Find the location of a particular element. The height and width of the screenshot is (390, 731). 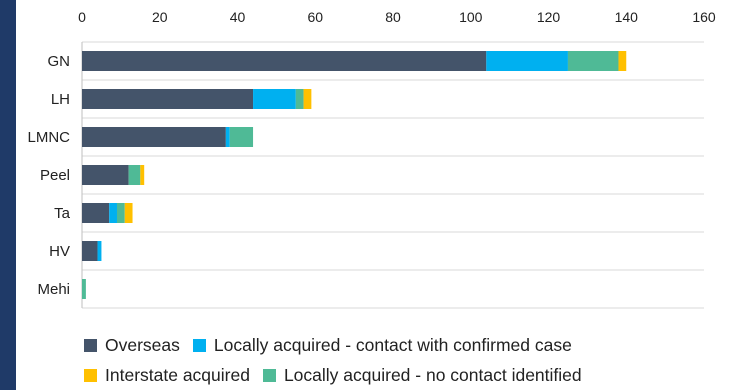

x-tick-label: 140 is located at coordinates (627, 17).